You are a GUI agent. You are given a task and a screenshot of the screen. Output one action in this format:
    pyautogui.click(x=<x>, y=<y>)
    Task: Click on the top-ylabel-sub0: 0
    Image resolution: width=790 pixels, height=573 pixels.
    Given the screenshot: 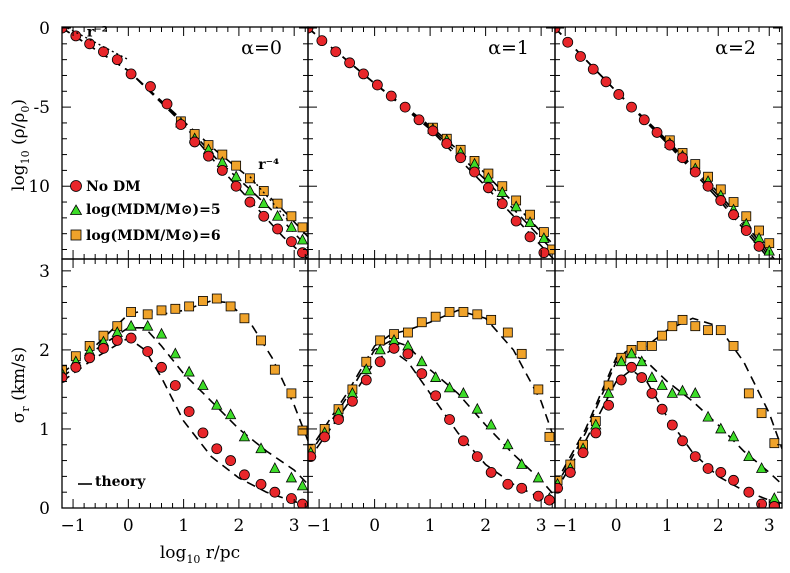 What is the action you would take?
    pyautogui.click(x=25, y=109)
    